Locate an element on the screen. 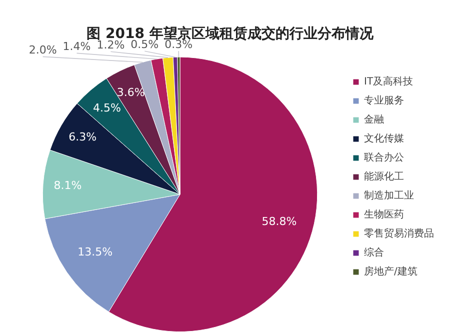 This screenshot has height=336, width=450. legend-label: 专业服务 is located at coordinates (384, 100).